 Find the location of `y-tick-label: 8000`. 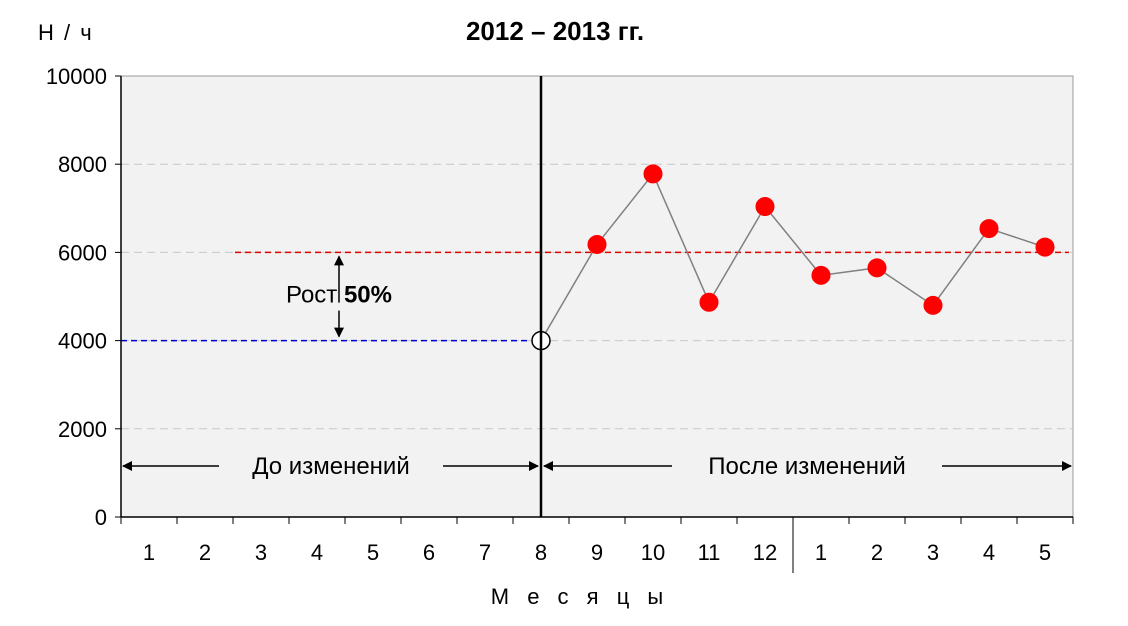

y-tick-label: 8000 is located at coordinates (82, 164).